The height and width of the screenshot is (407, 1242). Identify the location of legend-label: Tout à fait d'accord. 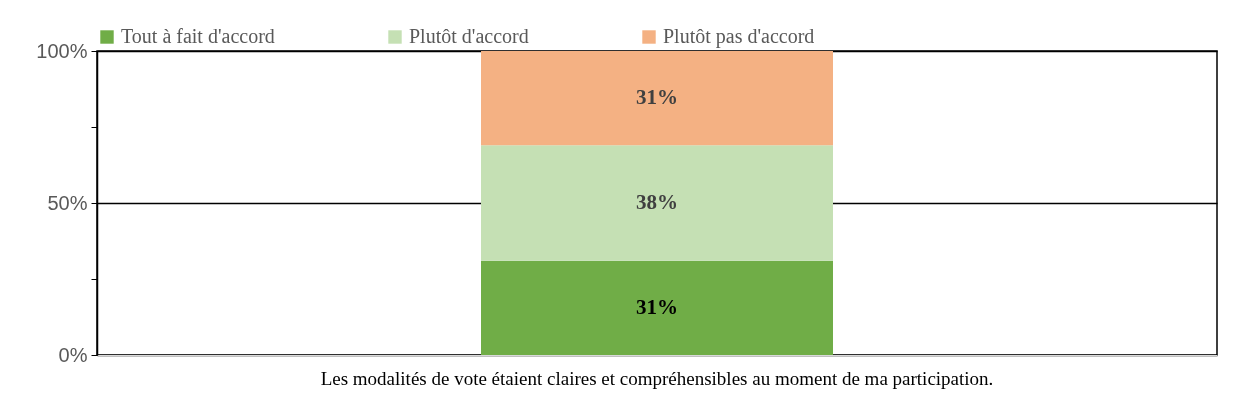
(198, 36).